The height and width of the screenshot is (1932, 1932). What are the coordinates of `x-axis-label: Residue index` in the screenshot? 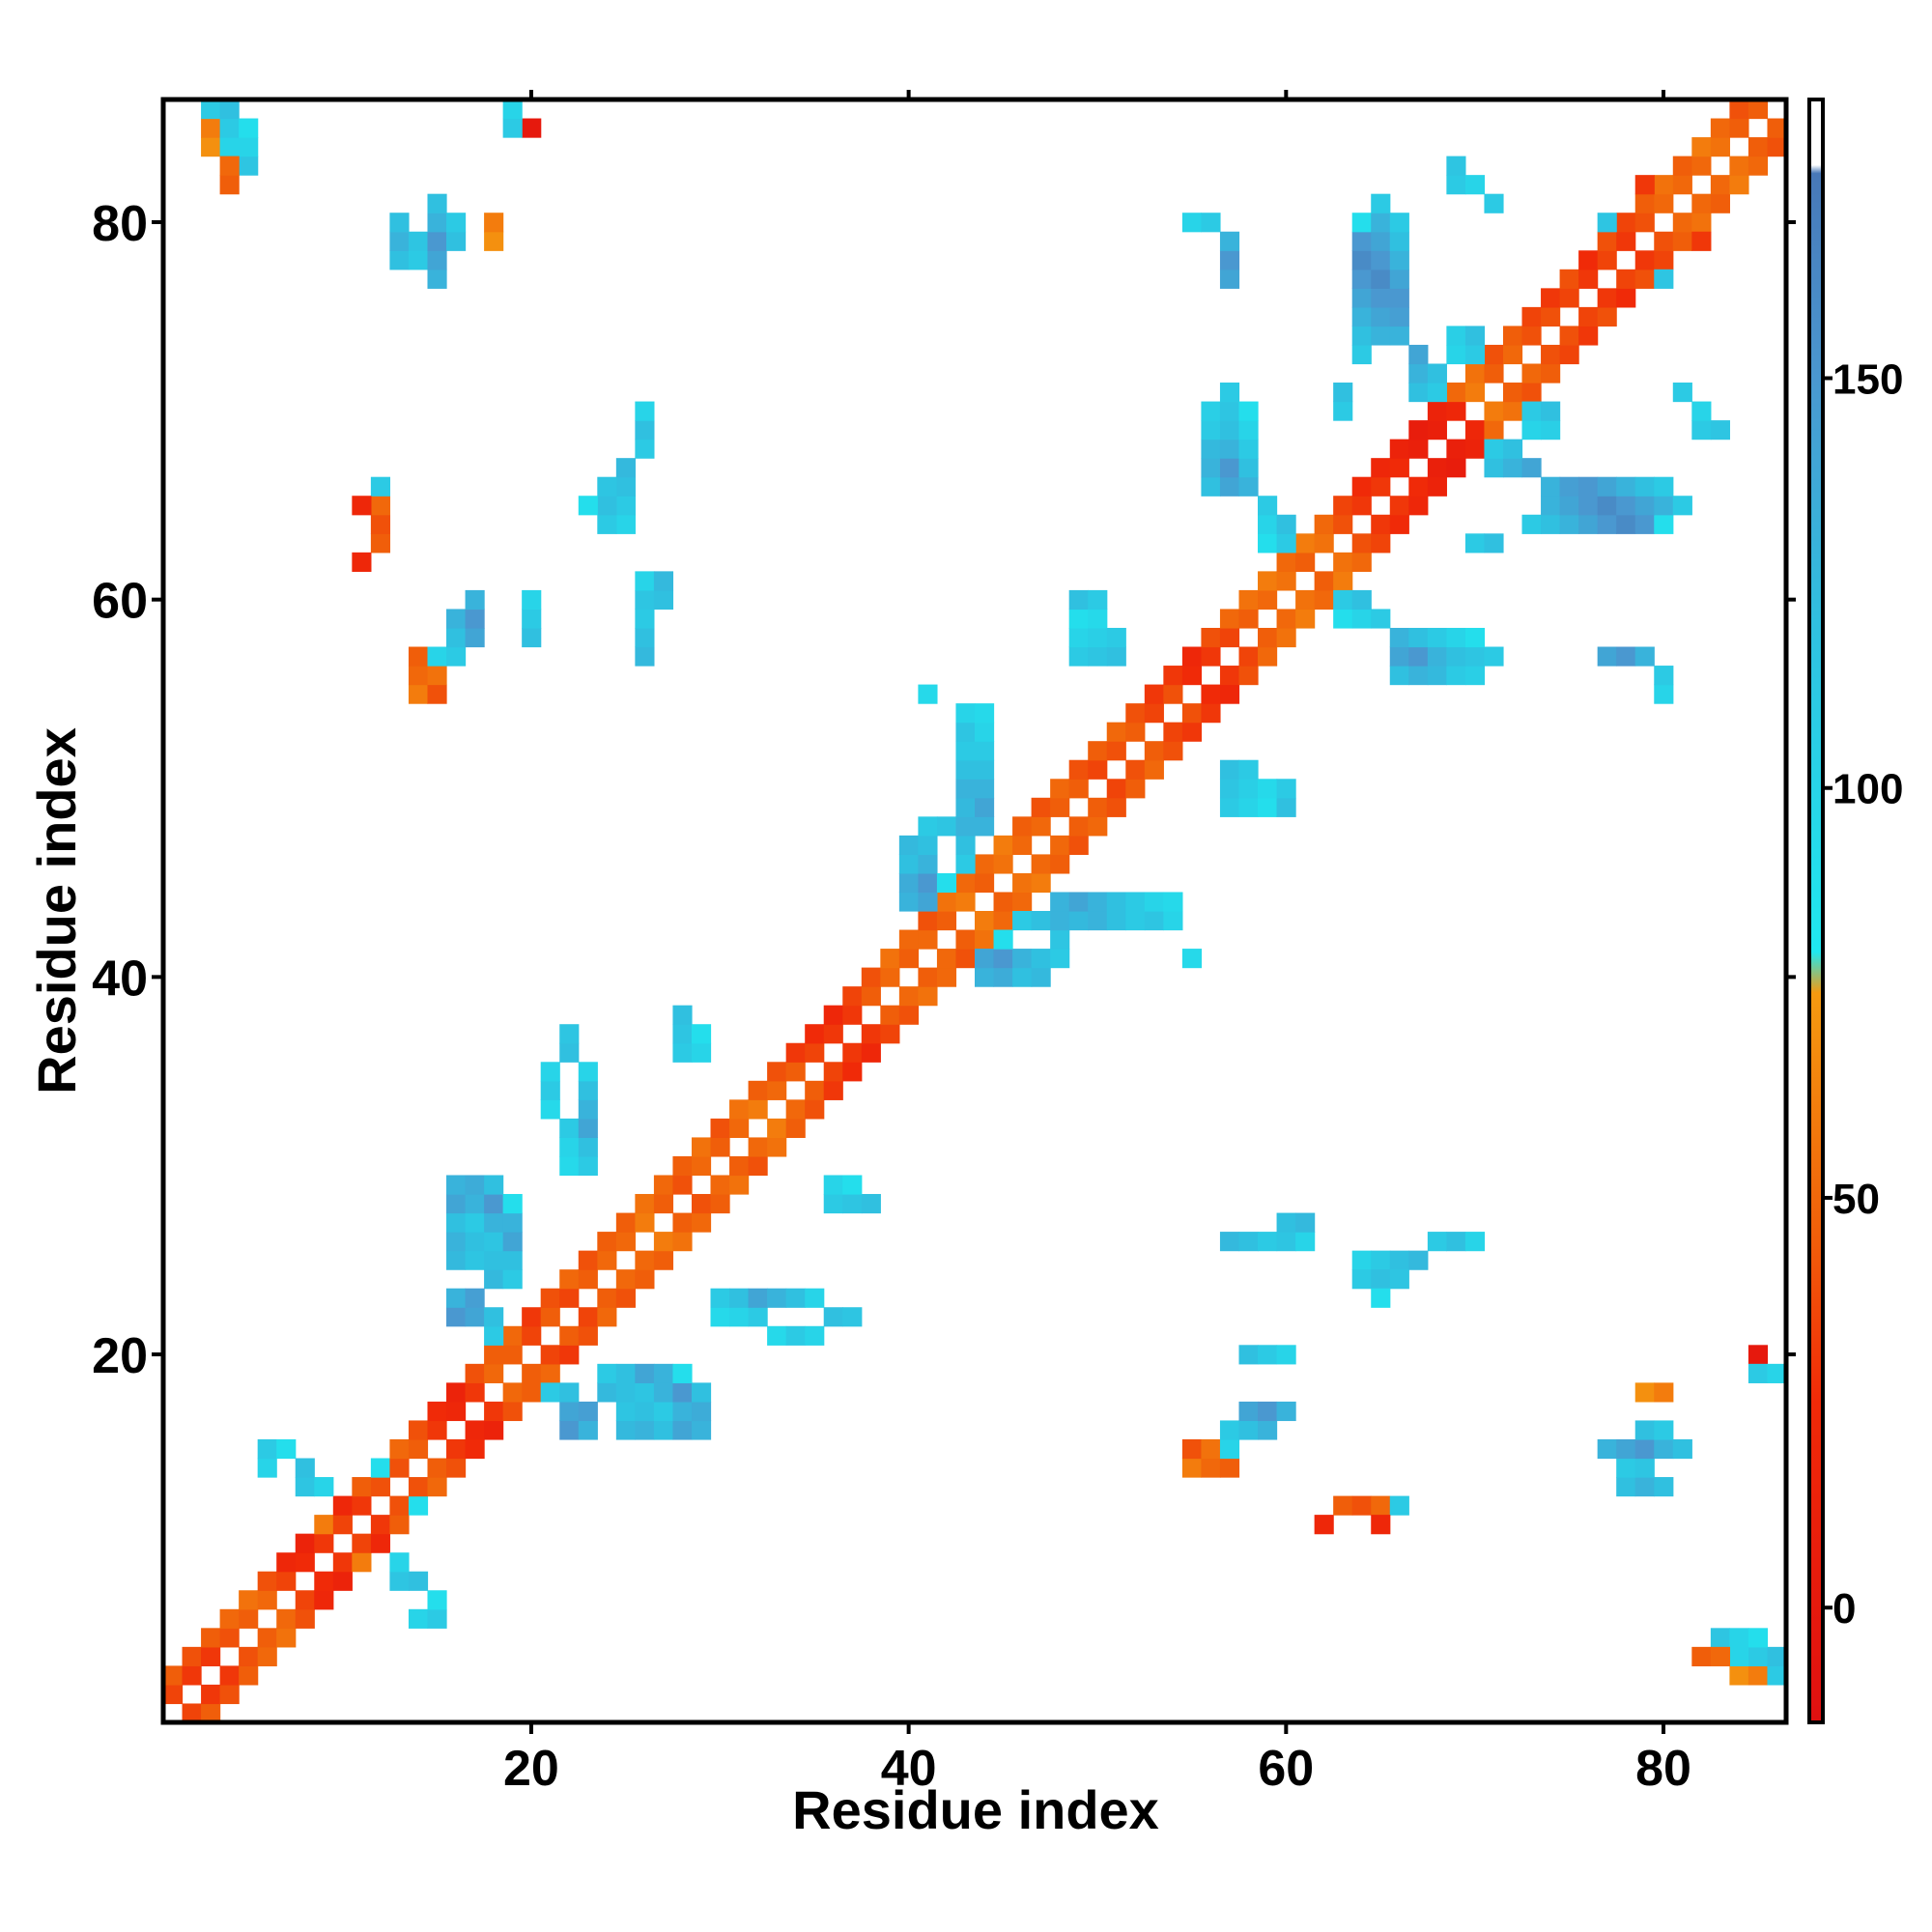 It's located at (975, 1809).